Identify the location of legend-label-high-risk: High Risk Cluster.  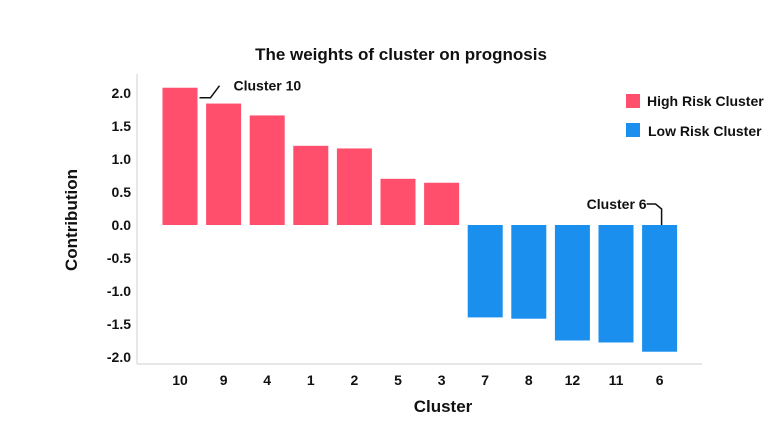
(705, 101).